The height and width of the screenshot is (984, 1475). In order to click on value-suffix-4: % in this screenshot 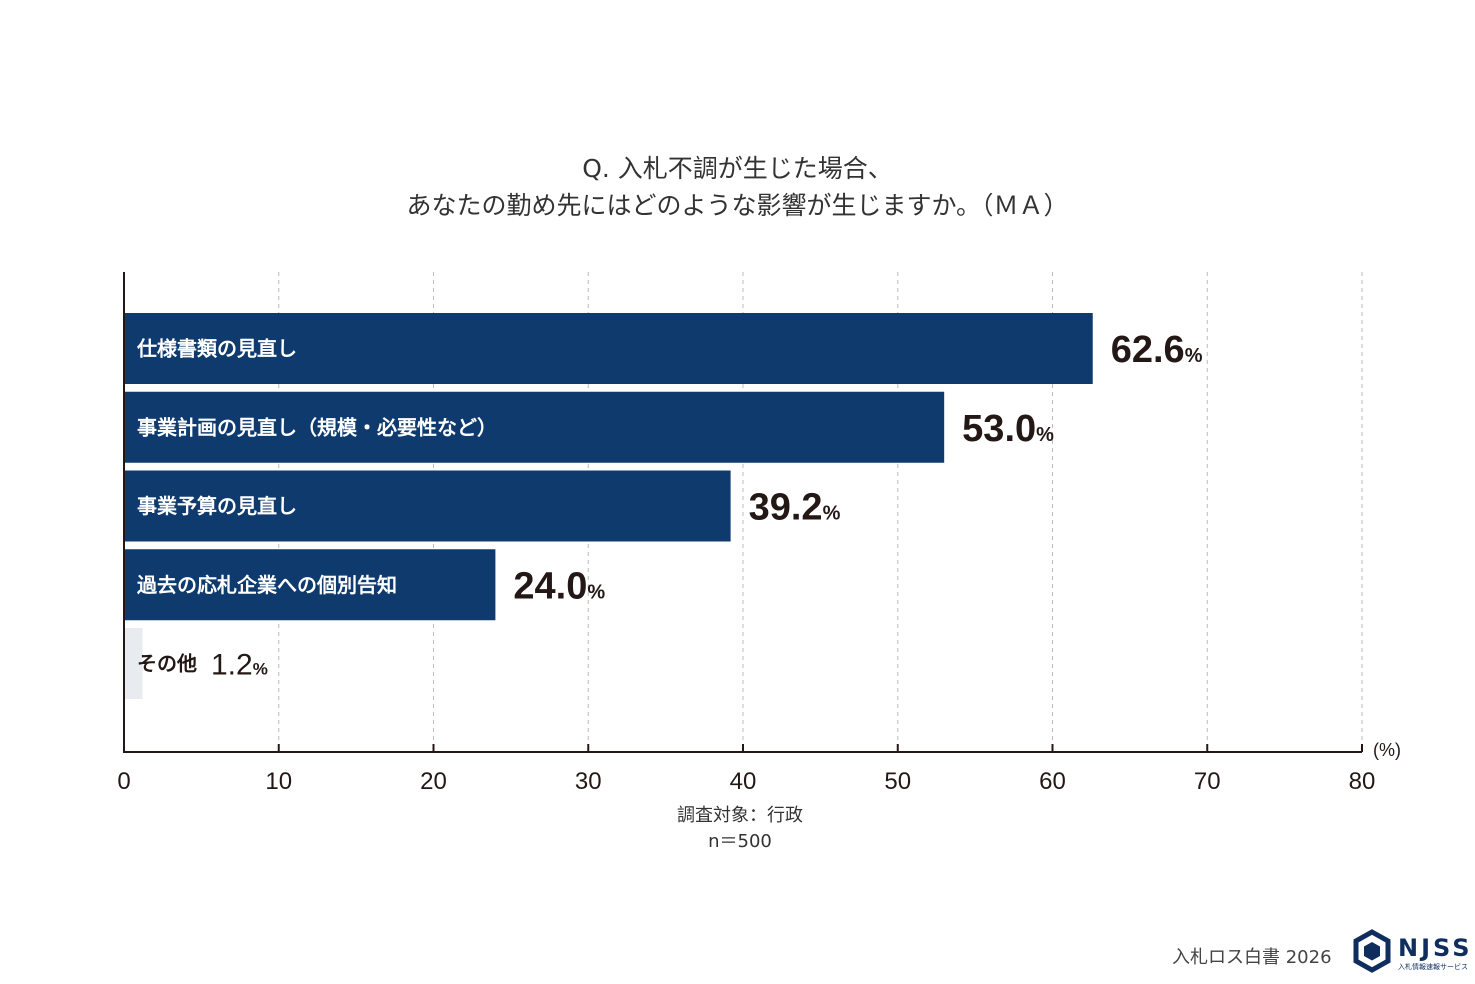, I will do `click(260, 668)`.